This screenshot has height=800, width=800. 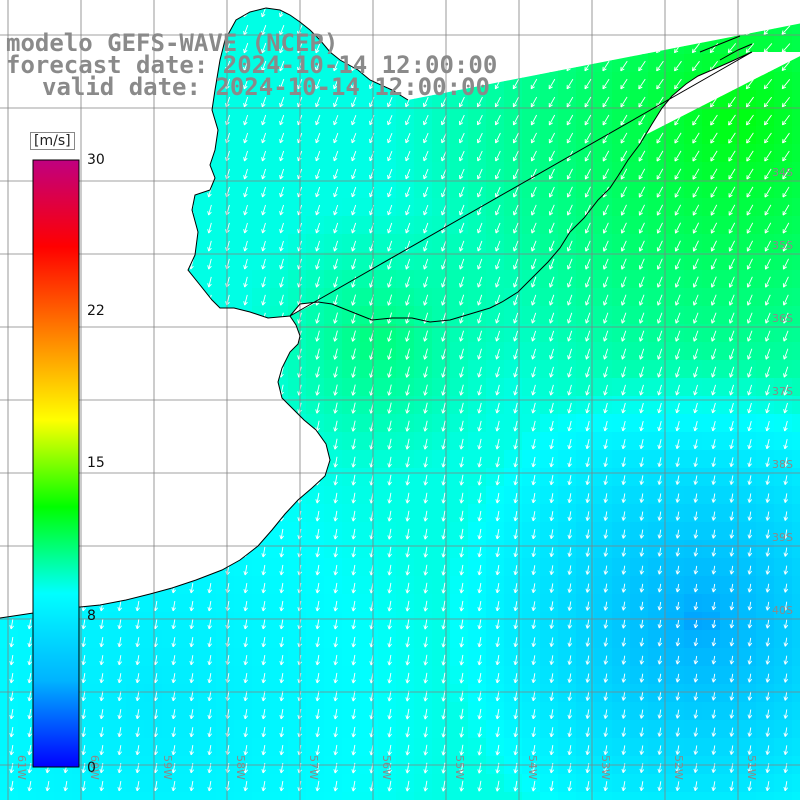 What do you see at coordinates (167, 767) in the screenshot?
I see `lon-label: 59W` at bounding box center [167, 767].